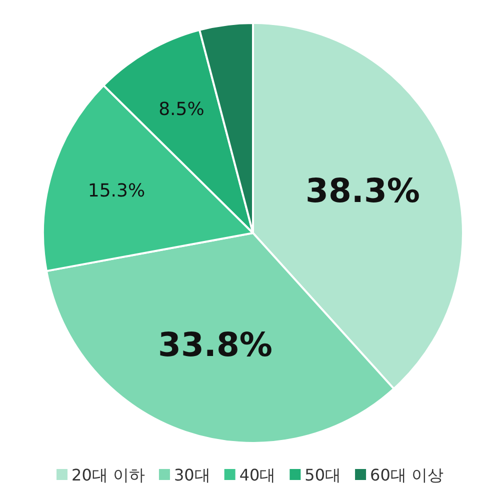  What do you see at coordinates (181, 109) in the screenshot?
I see `data-label: 8.5%` at bounding box center [181, 109].